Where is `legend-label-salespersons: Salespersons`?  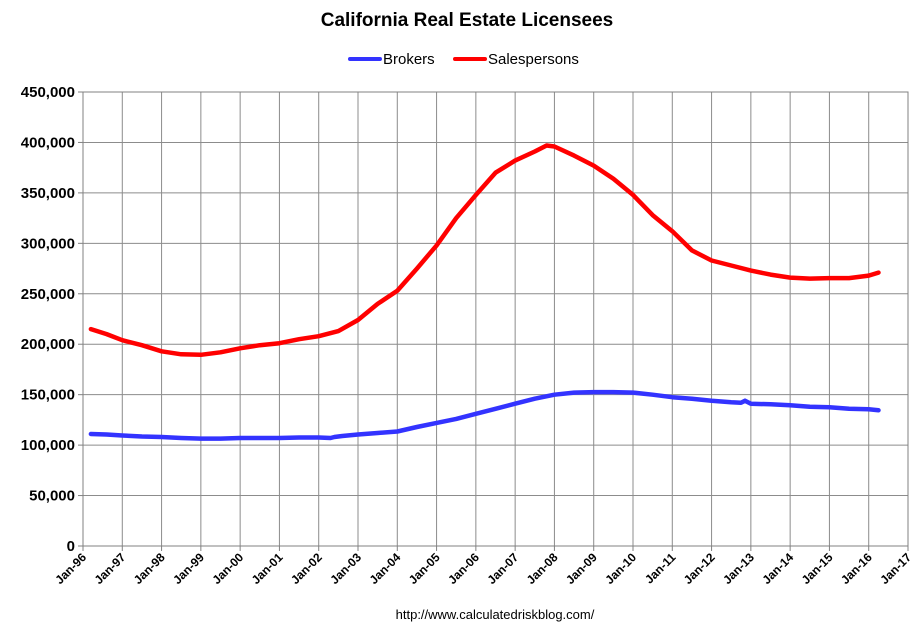 legend-label-salespersons: Salespersons is located at coordinates (533, 59).